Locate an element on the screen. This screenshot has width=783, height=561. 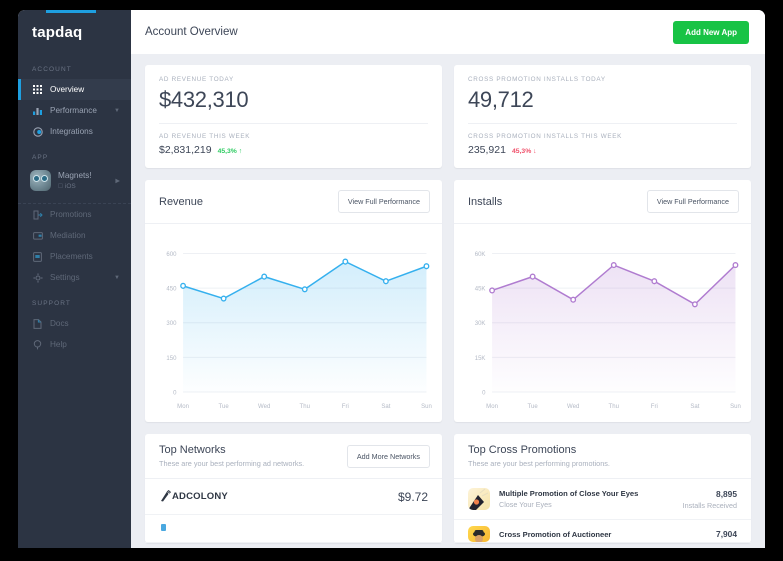
sidebar-item-label: Help is located at coordinates (58, 344).